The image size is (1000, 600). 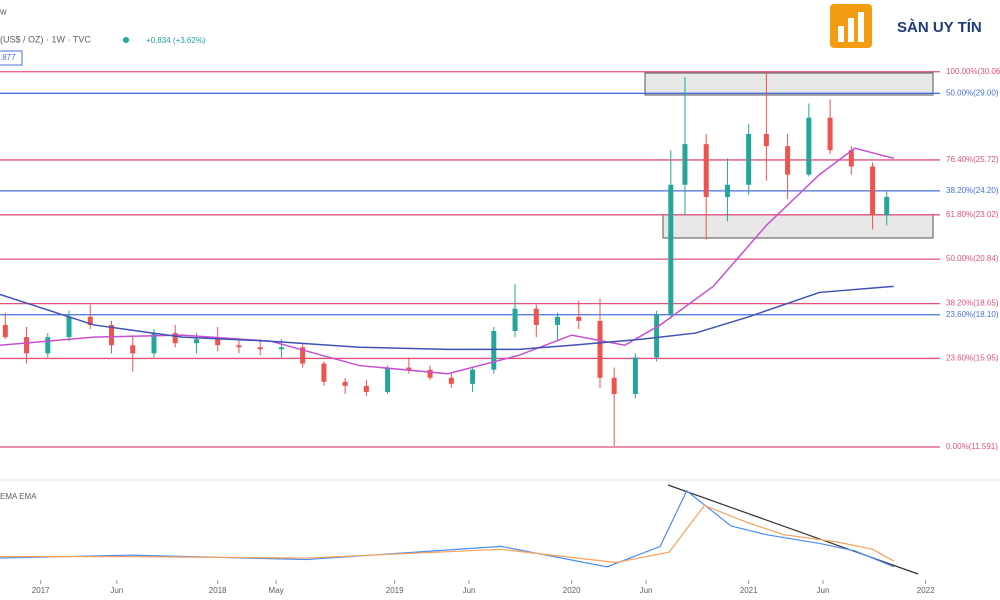 What do you see at coordinates (972, 159) in the screenshot?
I see `fib-label: 76.40%(25.72)` at bounding box center [972, 159].